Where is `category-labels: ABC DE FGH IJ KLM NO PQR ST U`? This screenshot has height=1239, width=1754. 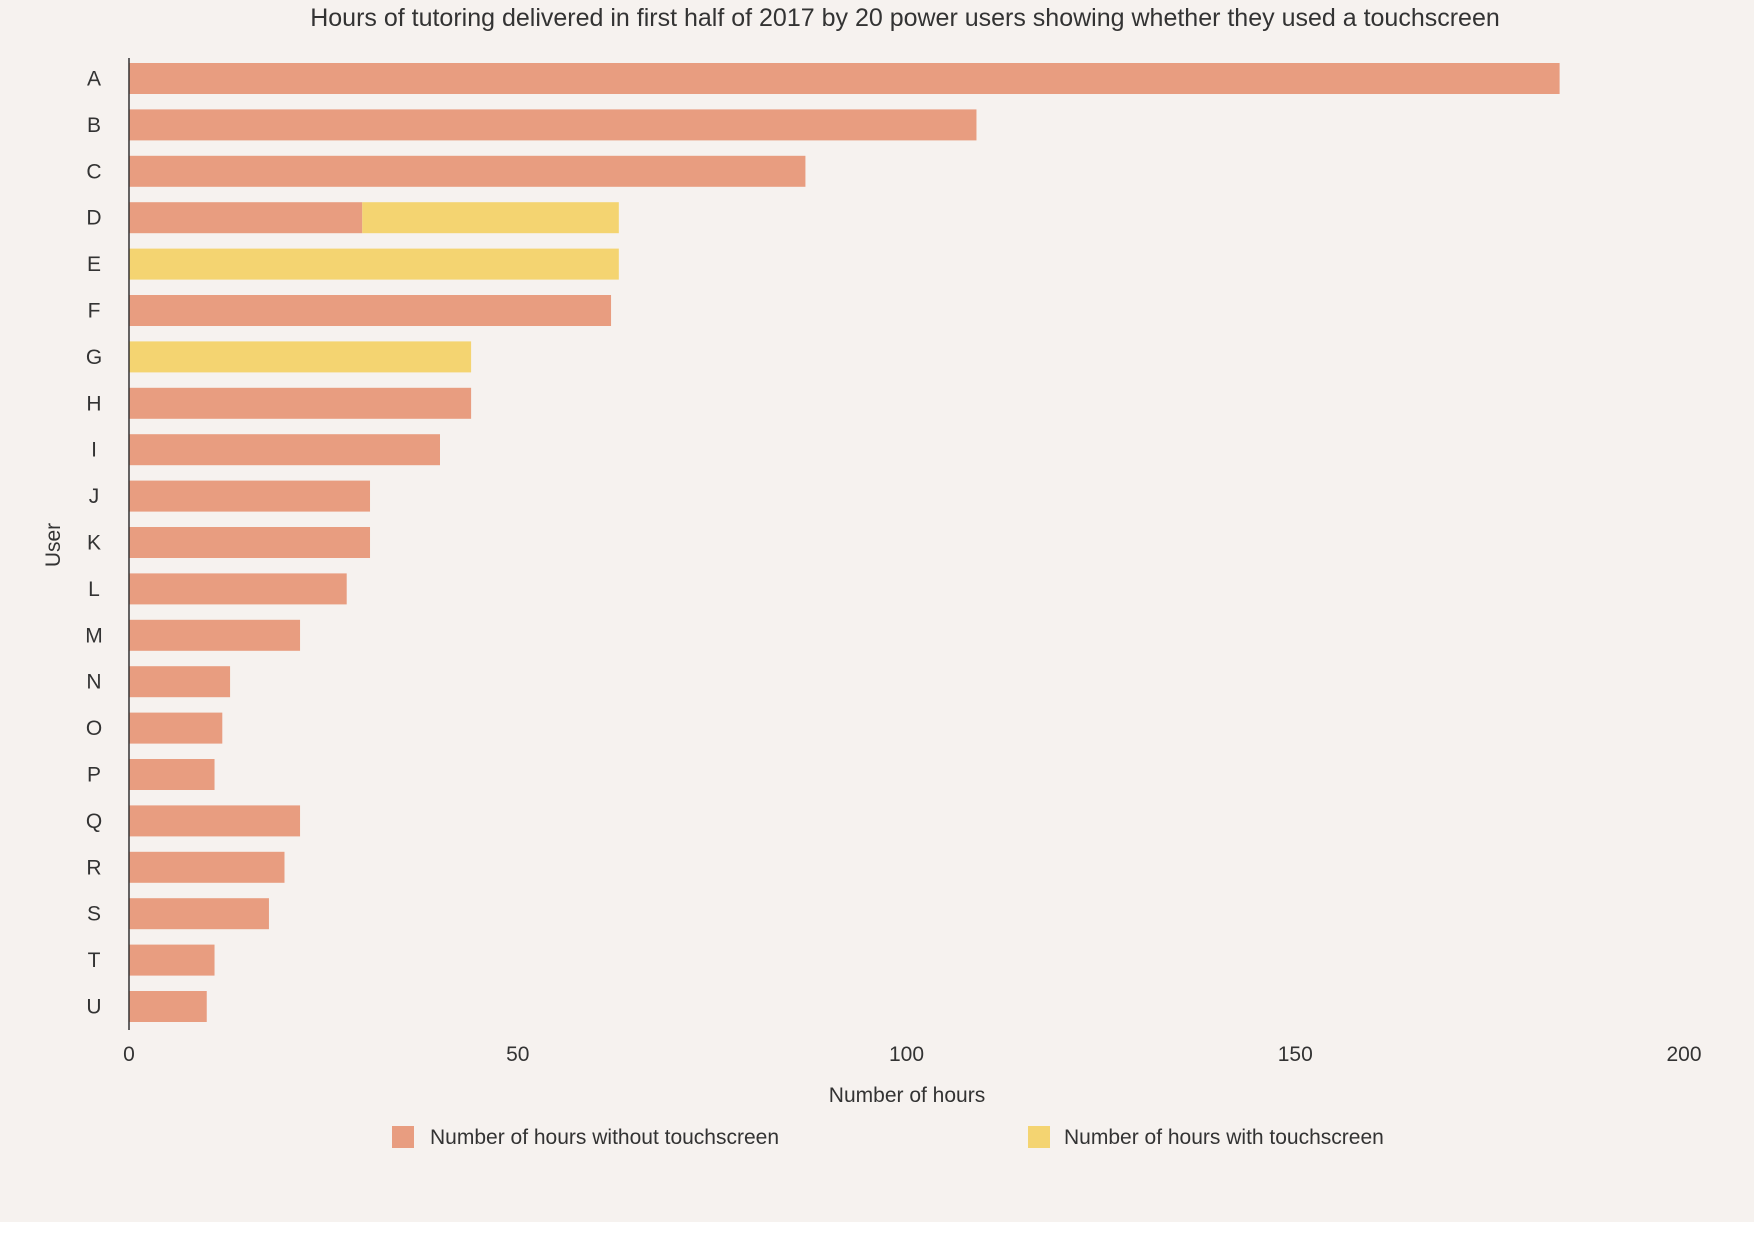 category-labels: ABC DE FGH IJ KLM NO PQR ST U is located at coordinates (94, 543).